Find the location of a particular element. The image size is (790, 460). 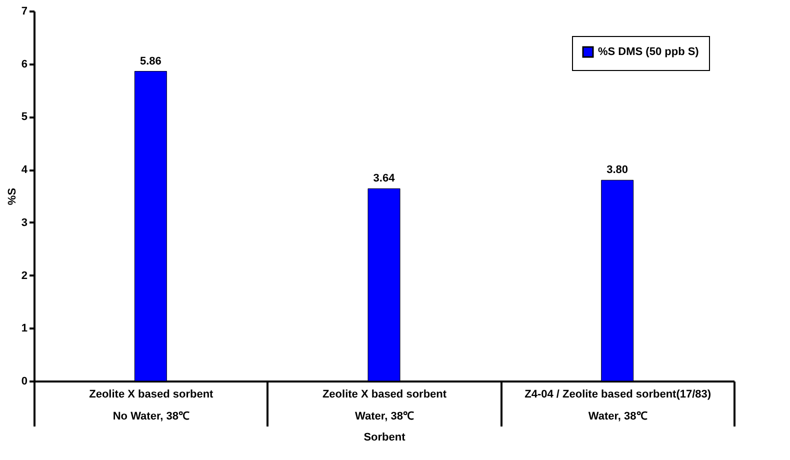

y-tick-label: 4 is located at coordinates (24, 170).